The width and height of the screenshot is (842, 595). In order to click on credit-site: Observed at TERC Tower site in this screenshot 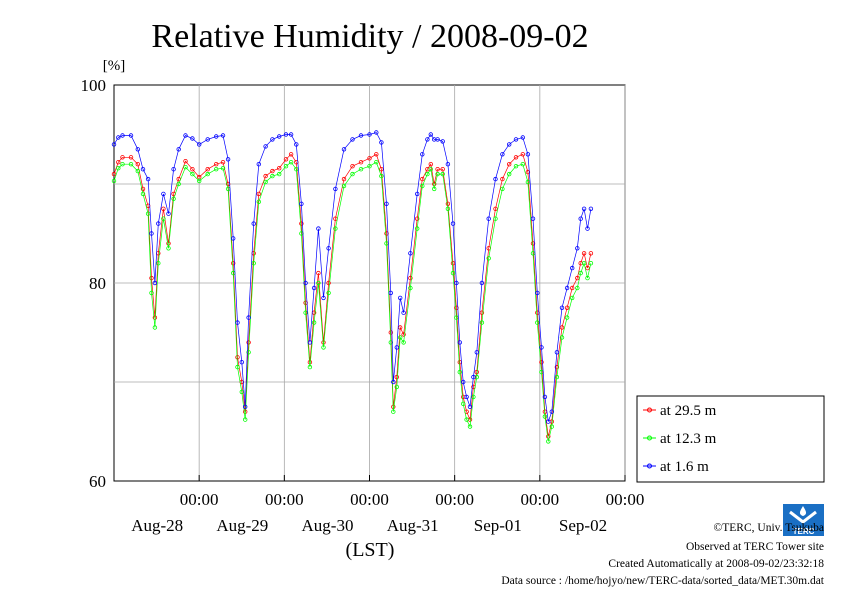, I will do `click(755, 547)`.